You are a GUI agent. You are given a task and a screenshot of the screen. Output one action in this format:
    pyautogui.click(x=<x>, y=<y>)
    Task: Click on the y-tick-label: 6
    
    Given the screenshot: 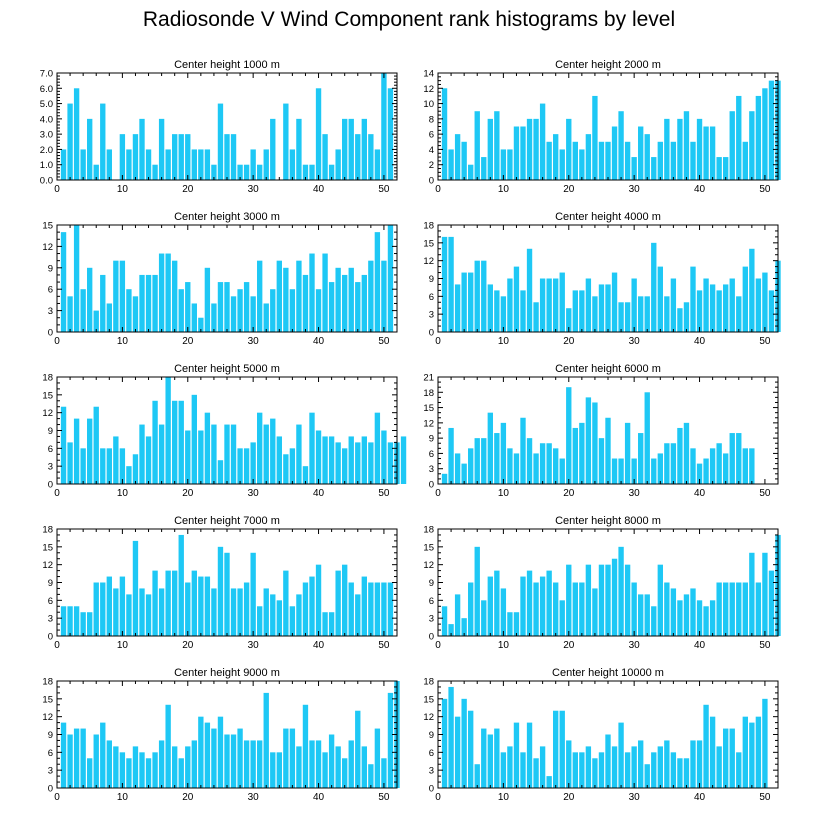 What is the action you would take?
    pyautogui.click(x=50, y=449)
    